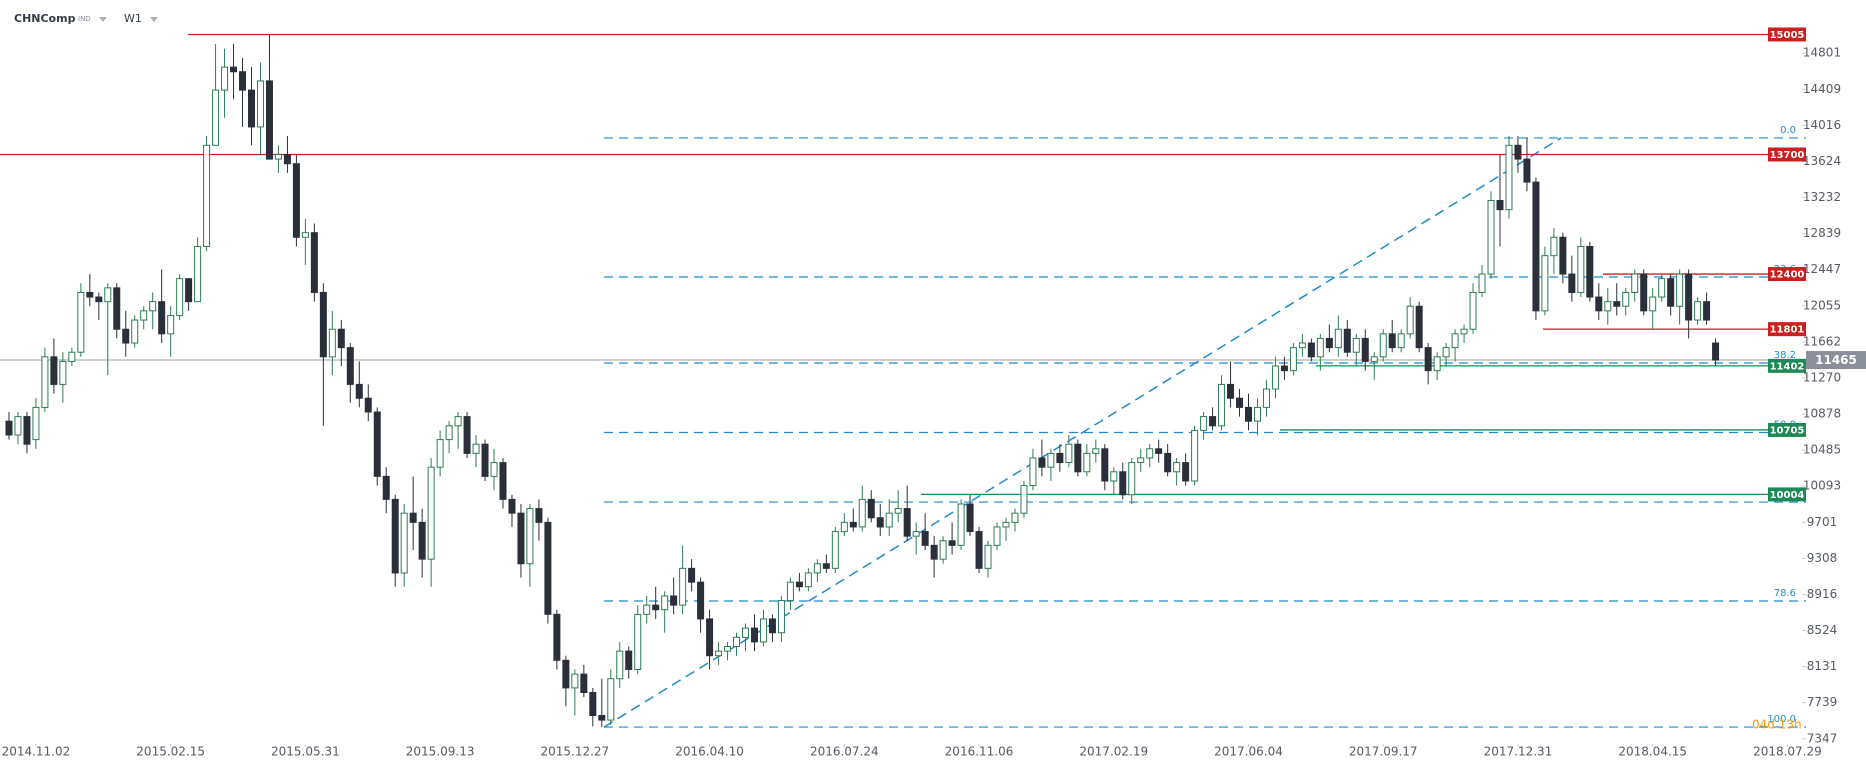 The height and width of the screenshot is (766, 1866). I want to click on level-label: 12400, so click(1787, 275).